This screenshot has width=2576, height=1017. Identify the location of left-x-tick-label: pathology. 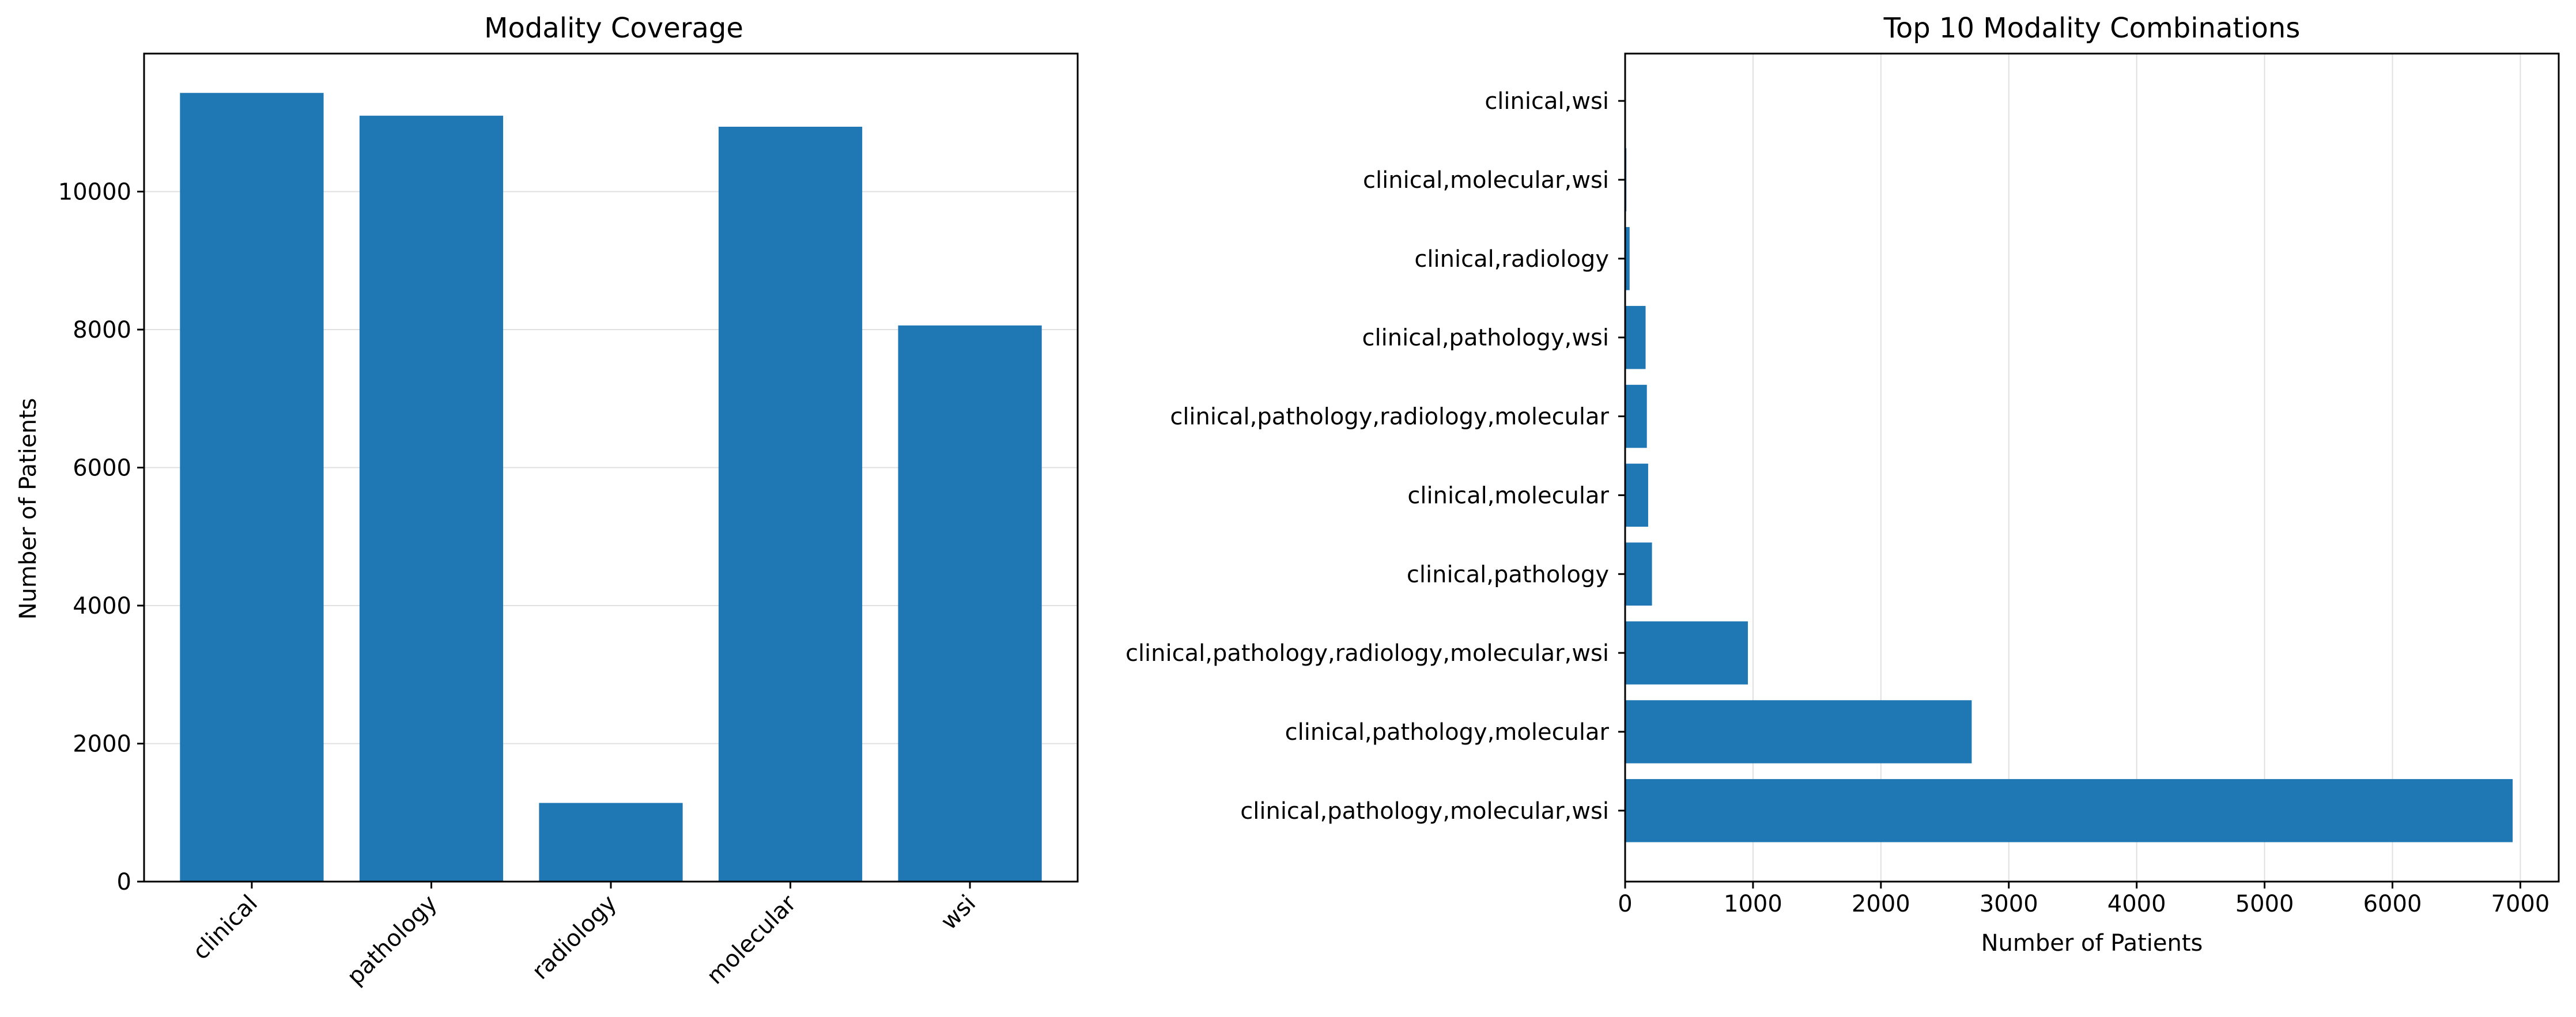
(392, 940).